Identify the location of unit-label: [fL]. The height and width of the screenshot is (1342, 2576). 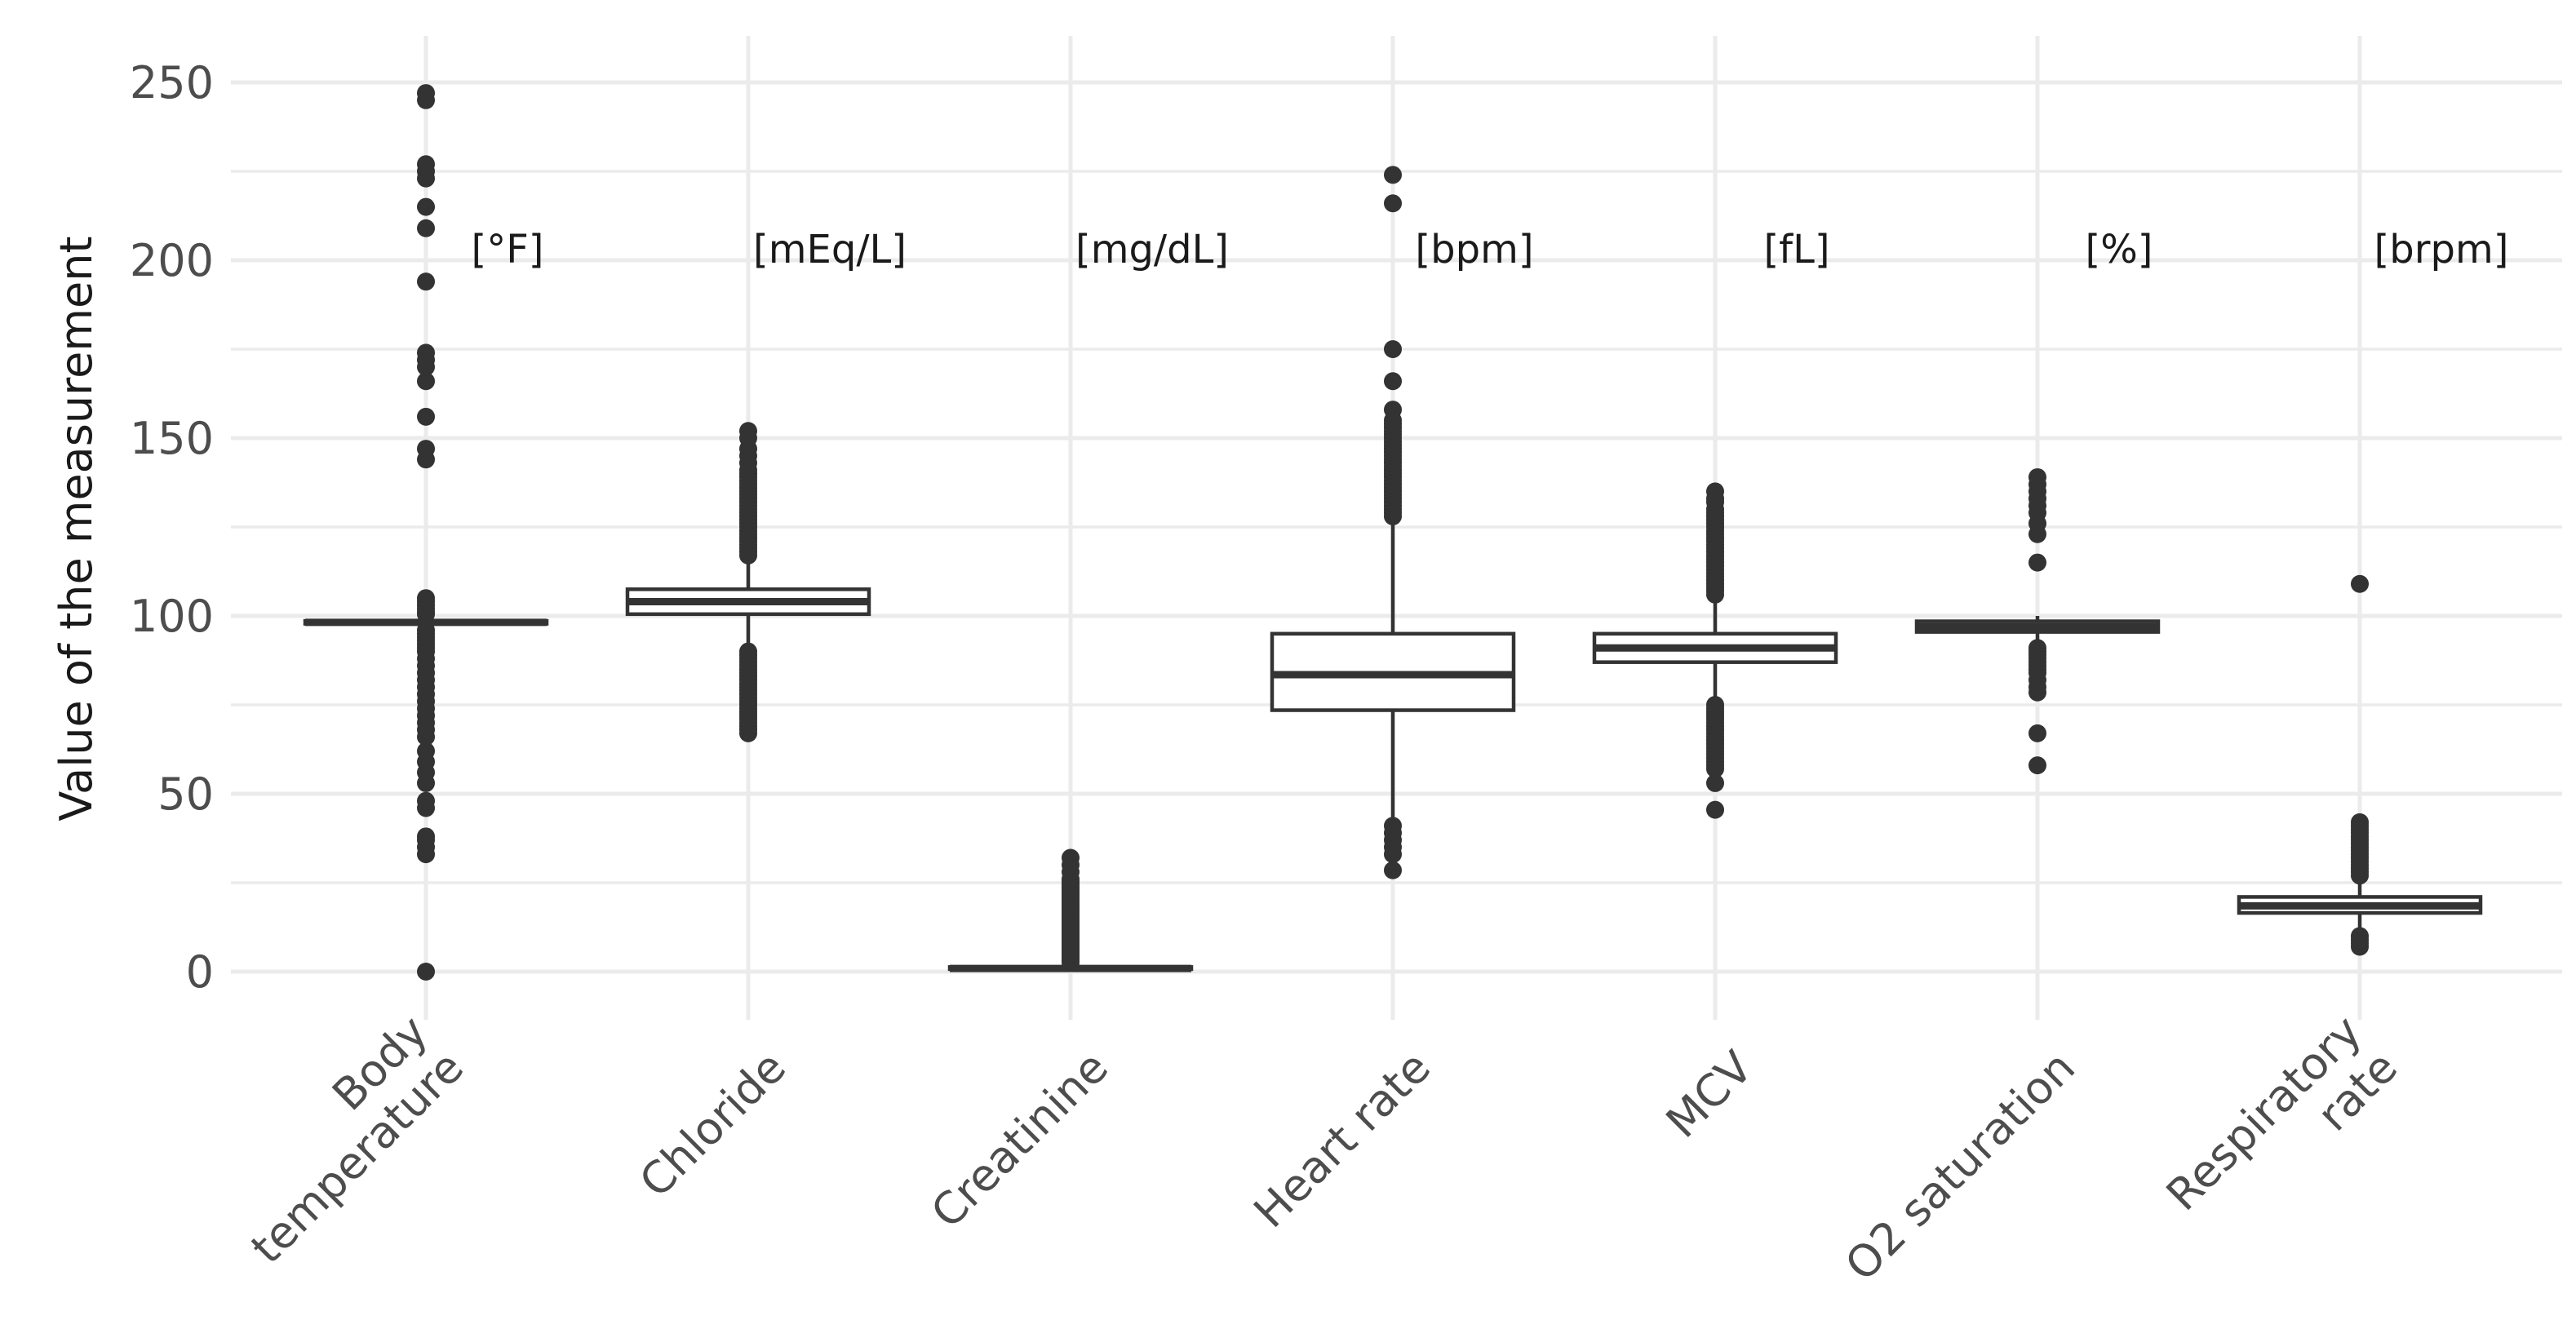
(1796, 249).